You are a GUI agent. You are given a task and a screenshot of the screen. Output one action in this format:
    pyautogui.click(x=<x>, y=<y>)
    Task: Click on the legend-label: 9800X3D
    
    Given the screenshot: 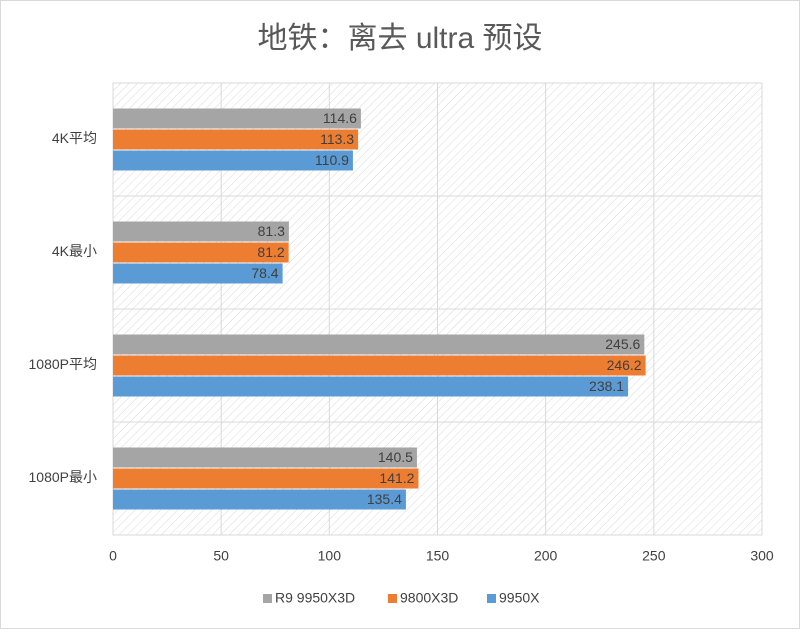 What is the action you would take?
    pyautogui.click(x=429, y=598)
    